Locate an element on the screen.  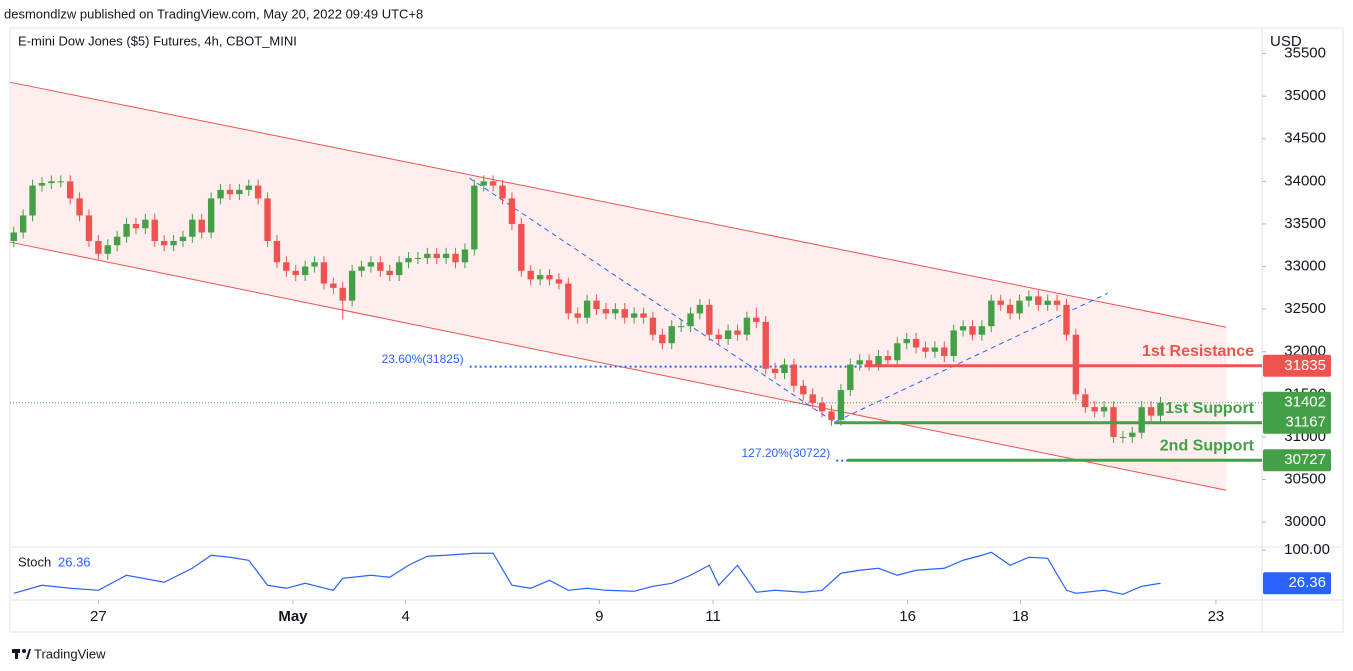
y-tick-label: 34500 is located at coordinates (1305, 138).